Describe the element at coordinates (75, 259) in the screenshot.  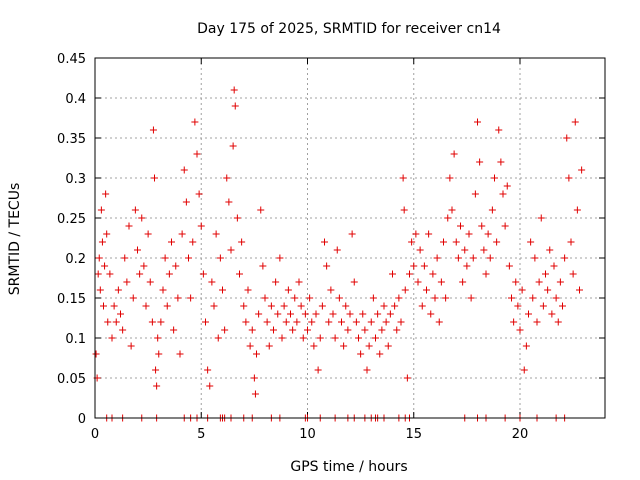
I see `y-tick-label: 0.2` at that location.